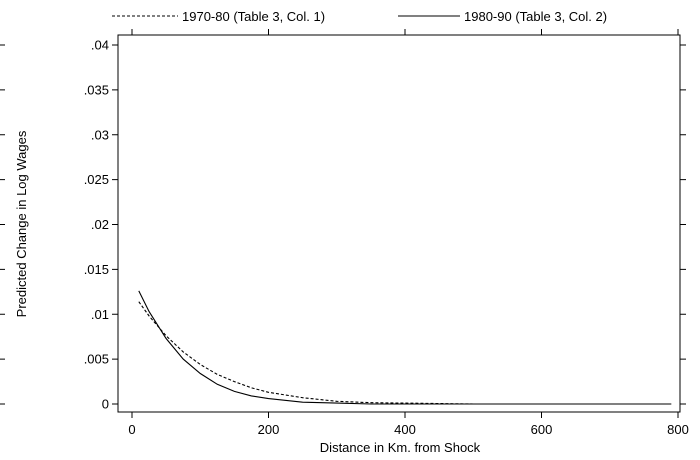 This screenshot has width=700, height=460. I want to click on x-tick-label: 600, so click(542, 429).